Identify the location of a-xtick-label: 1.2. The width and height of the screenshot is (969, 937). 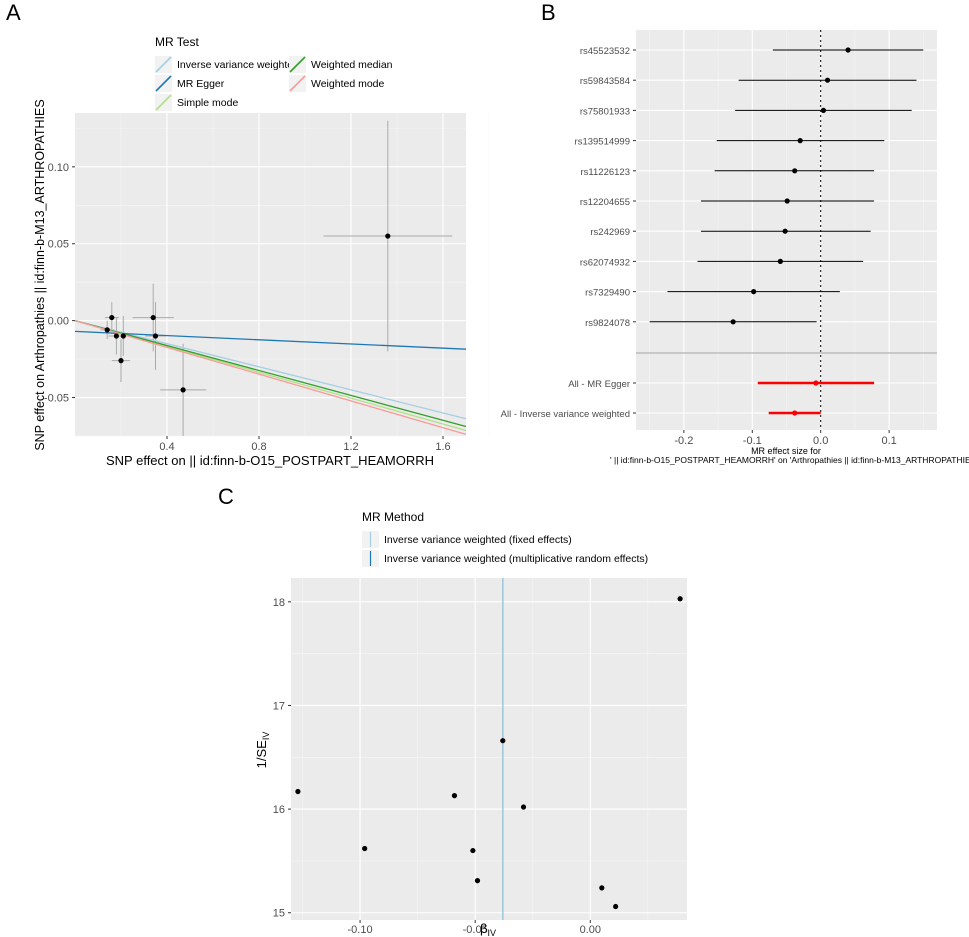
(350, 447).